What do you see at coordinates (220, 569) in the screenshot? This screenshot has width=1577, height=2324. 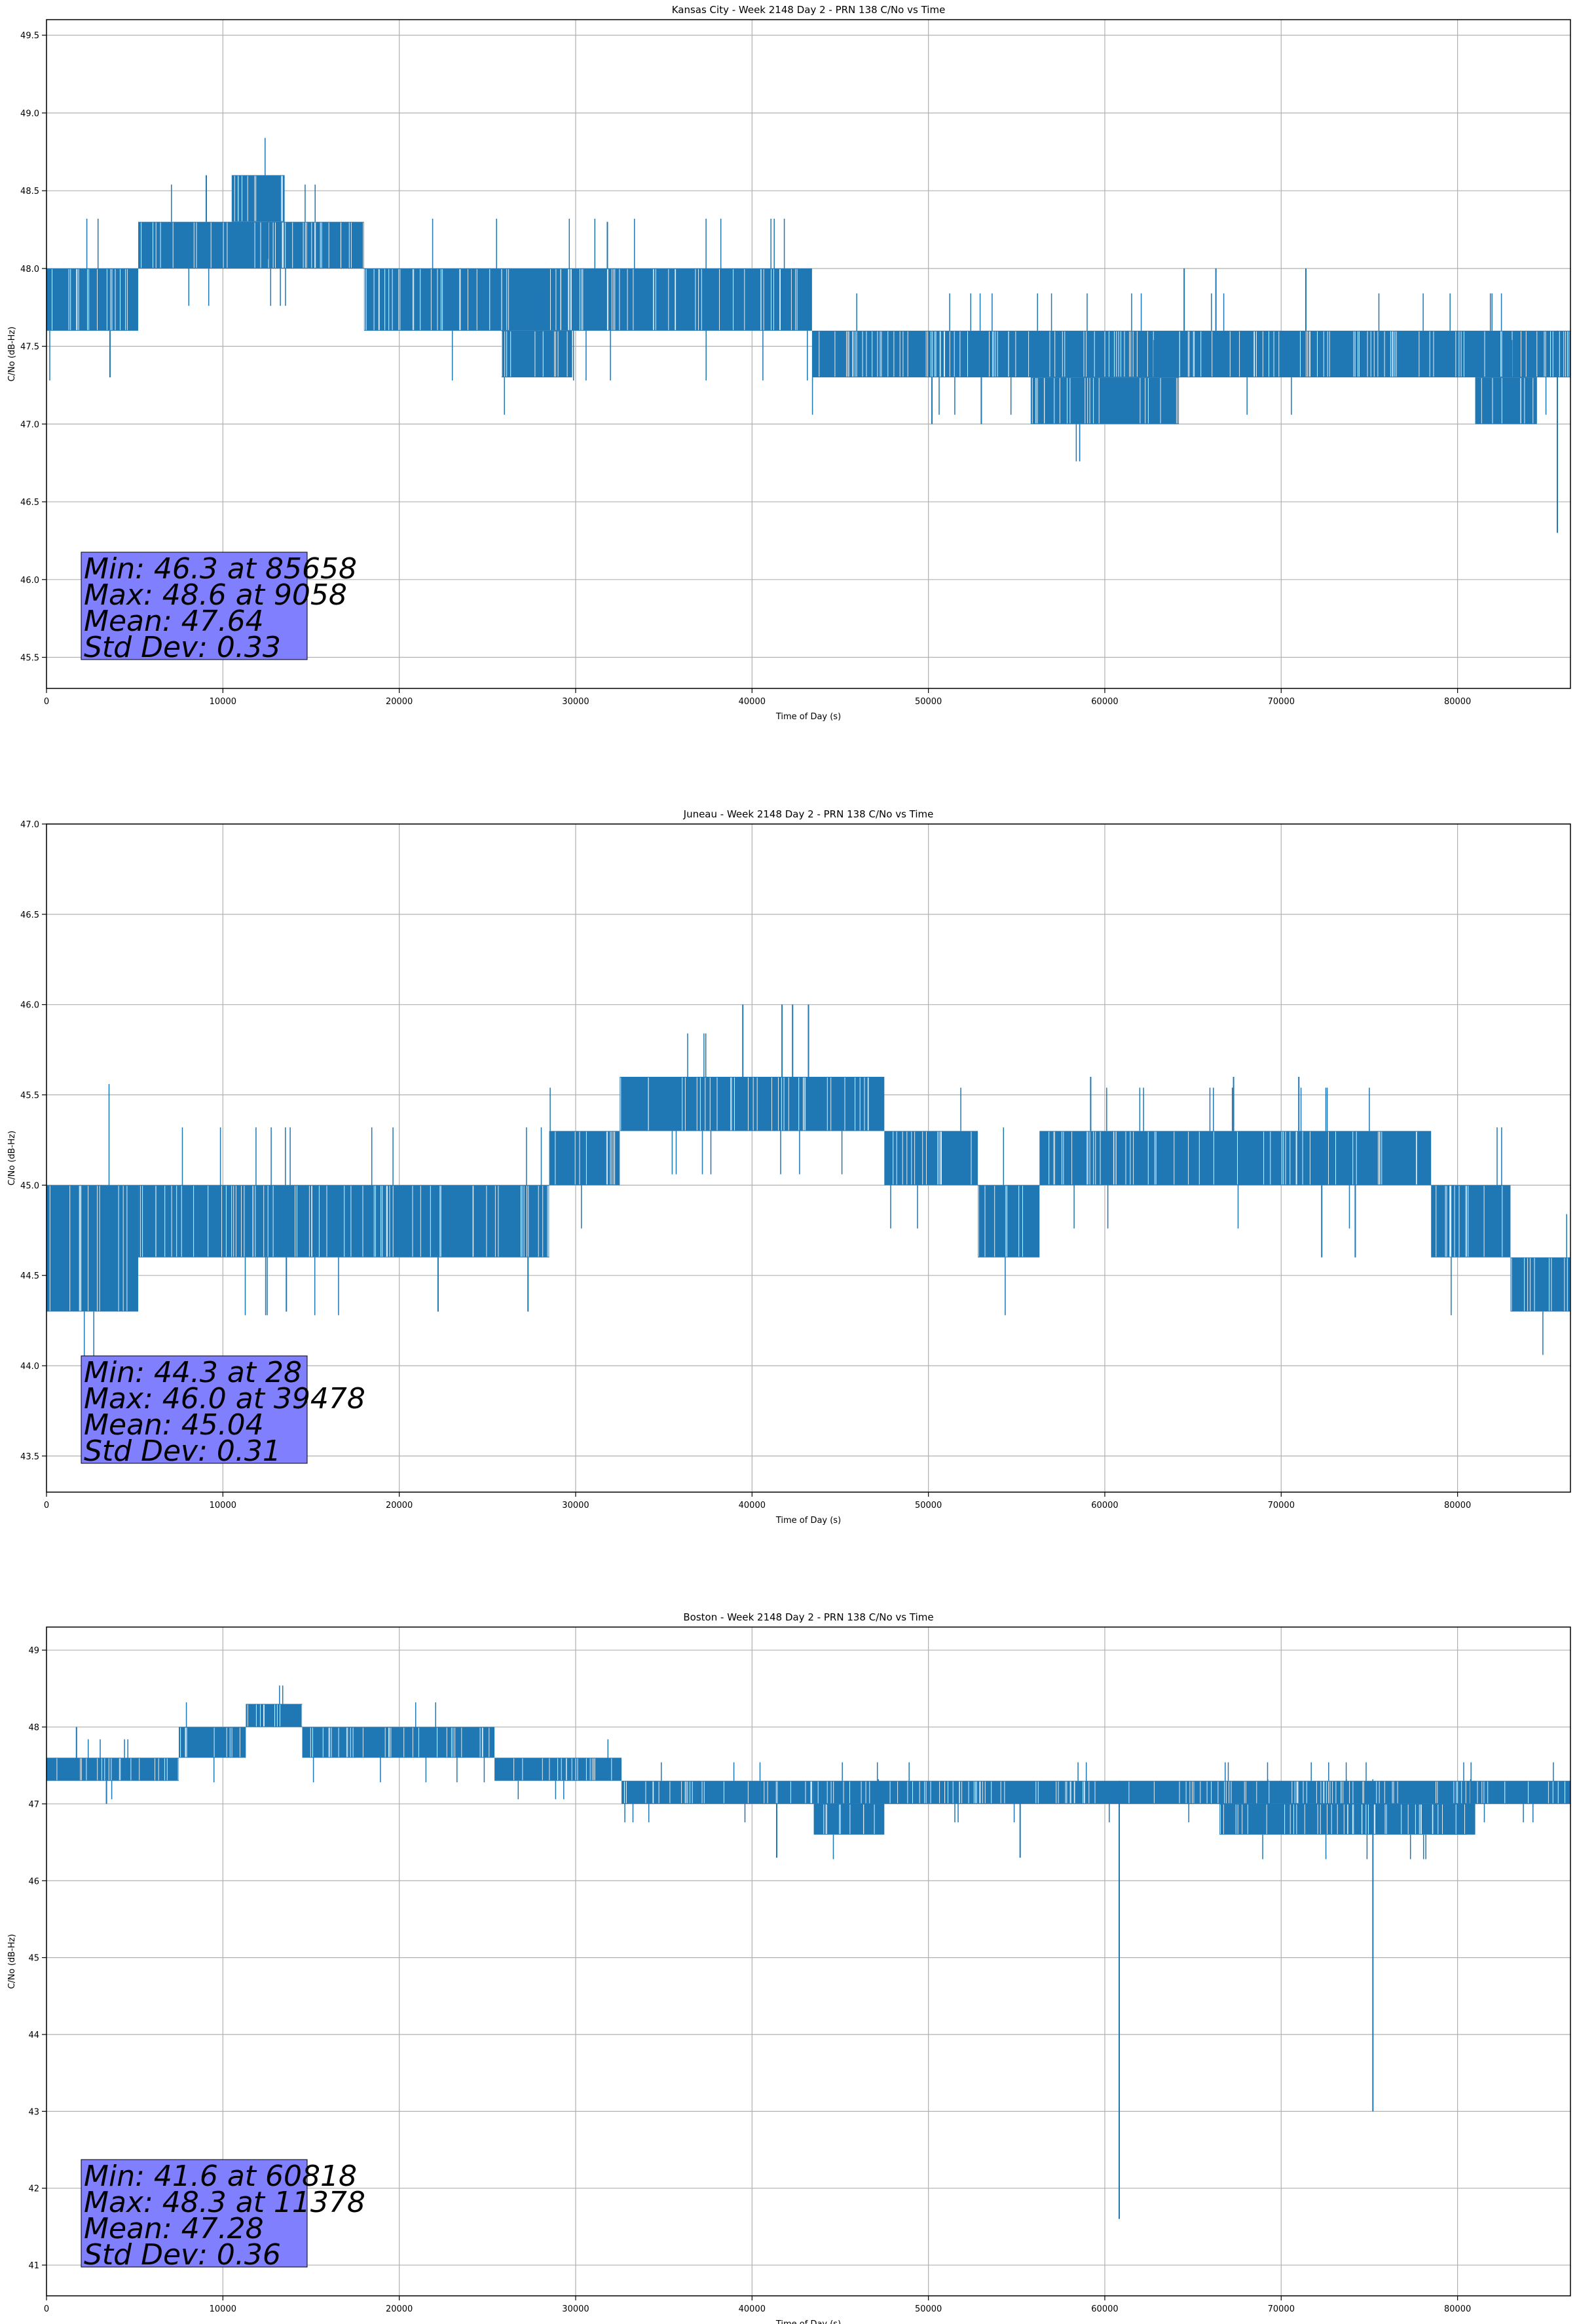 I see `stats-line: Min: 46.3 at 85658` at bounding box center [220, 569].